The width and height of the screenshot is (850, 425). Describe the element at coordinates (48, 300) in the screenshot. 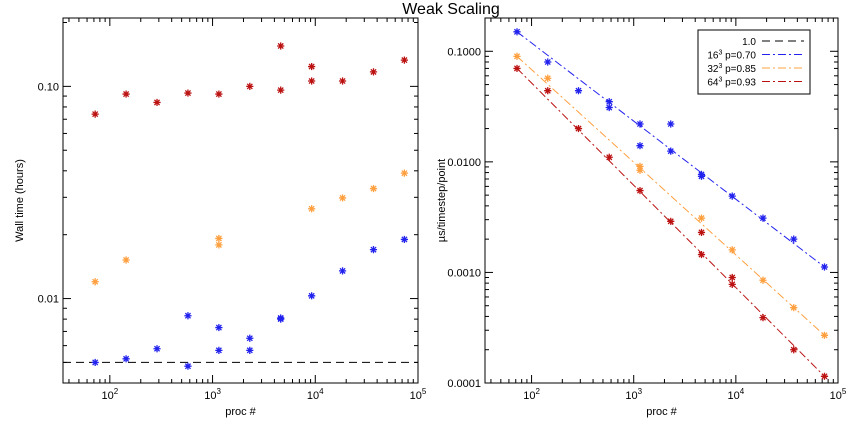

I see `y-tick-label: 0.01` at that location.